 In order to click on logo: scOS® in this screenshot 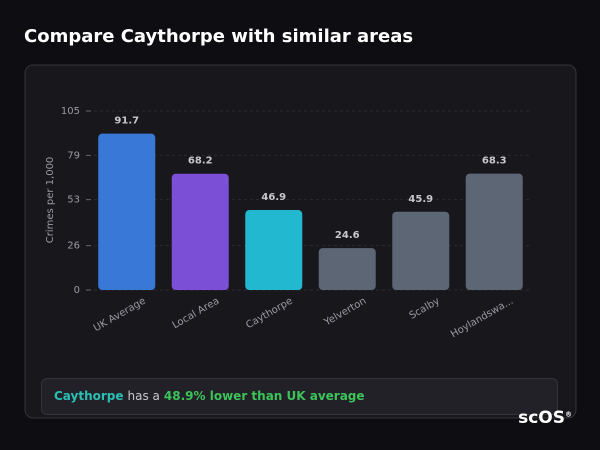, I will do `click(545, 418)`.